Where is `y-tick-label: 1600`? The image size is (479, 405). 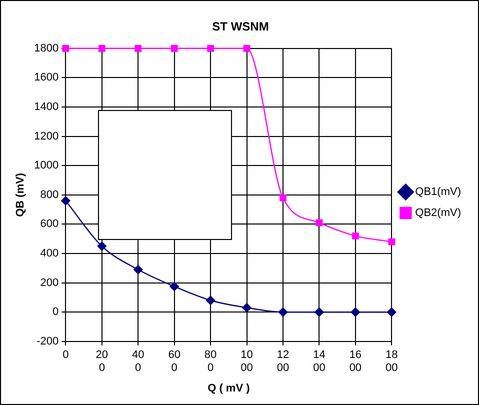 y-tick-label: 1600 is located at coordinates (46, 78).